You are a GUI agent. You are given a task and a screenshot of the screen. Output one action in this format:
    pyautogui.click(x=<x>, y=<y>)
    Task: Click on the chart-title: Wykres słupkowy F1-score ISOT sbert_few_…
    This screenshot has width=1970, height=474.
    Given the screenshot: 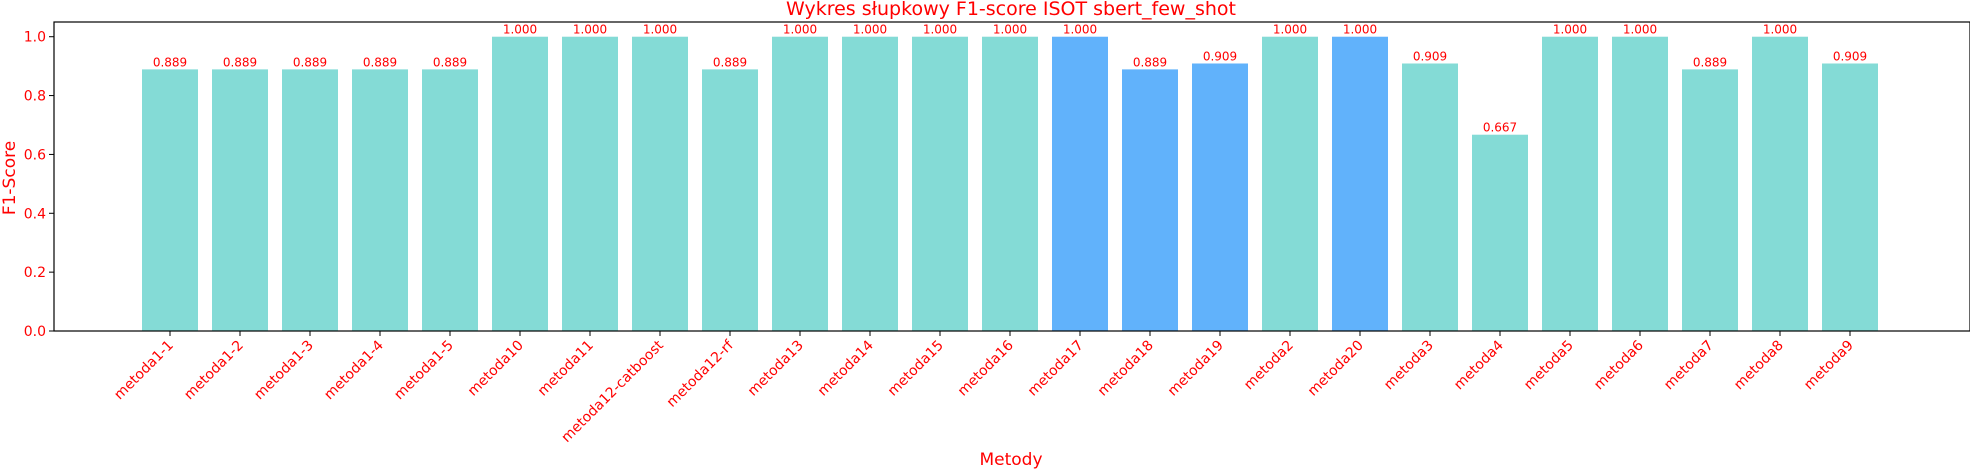 What is the action you would take?
    pyautogui.click(x=1011, y=10)
    